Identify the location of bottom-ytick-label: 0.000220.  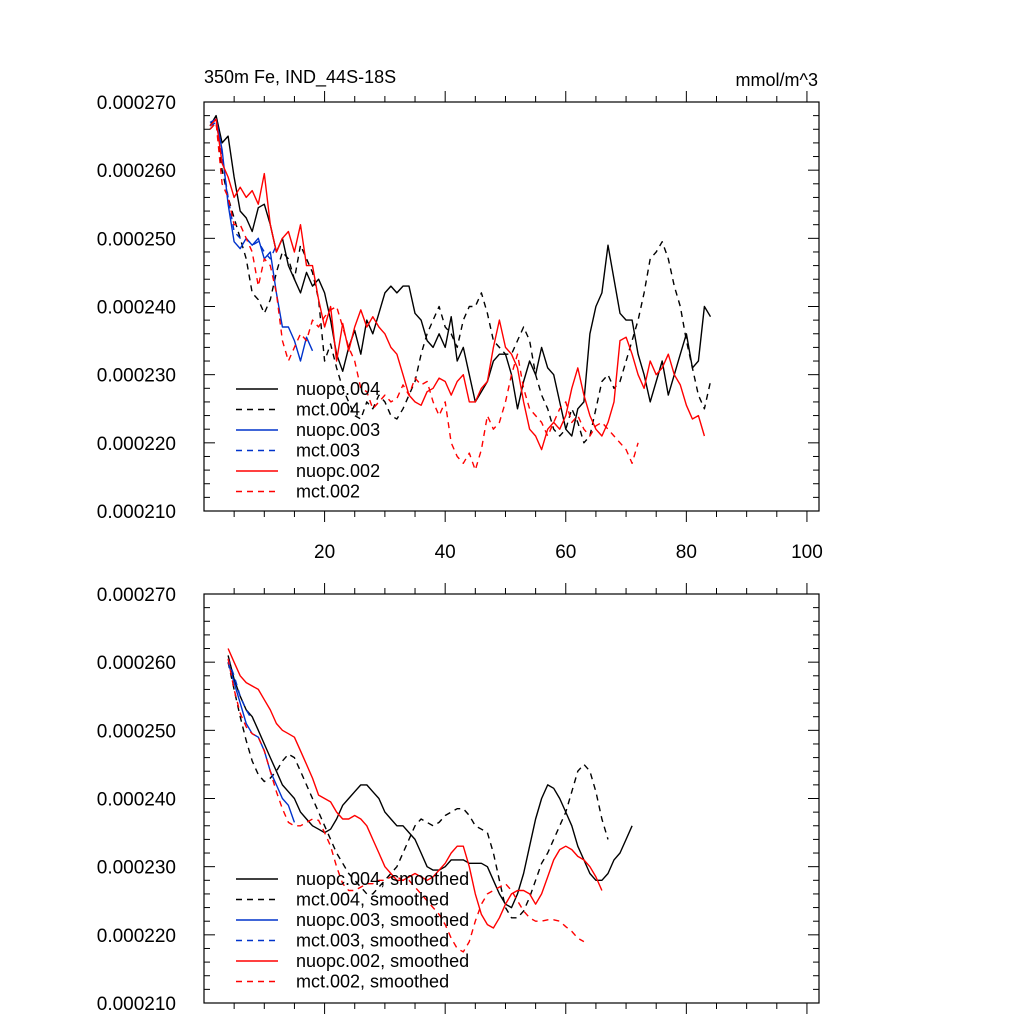
(136, 936).